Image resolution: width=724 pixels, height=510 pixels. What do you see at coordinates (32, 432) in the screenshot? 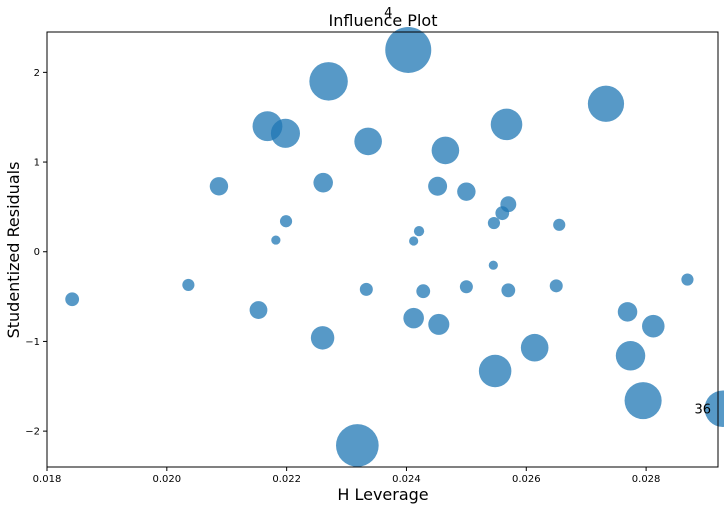
I see `y-tick-label: −2` at bounding box center [32, 432].